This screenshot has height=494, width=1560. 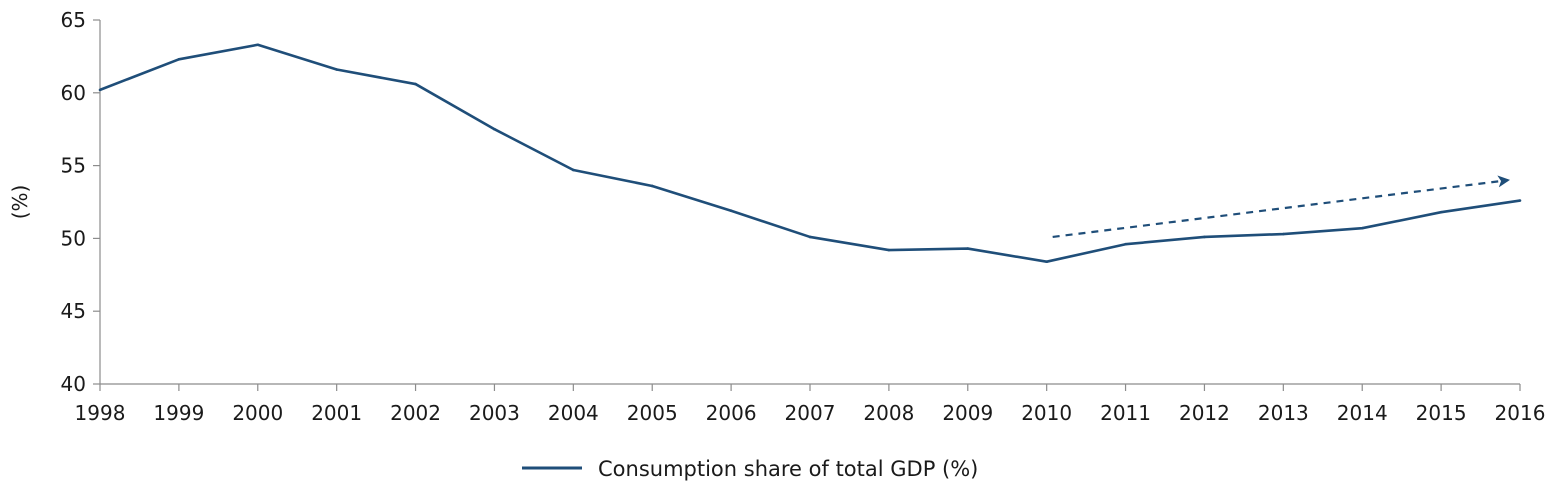 I want to click on x-tick-label: 1998, so click(x=100, y=413).